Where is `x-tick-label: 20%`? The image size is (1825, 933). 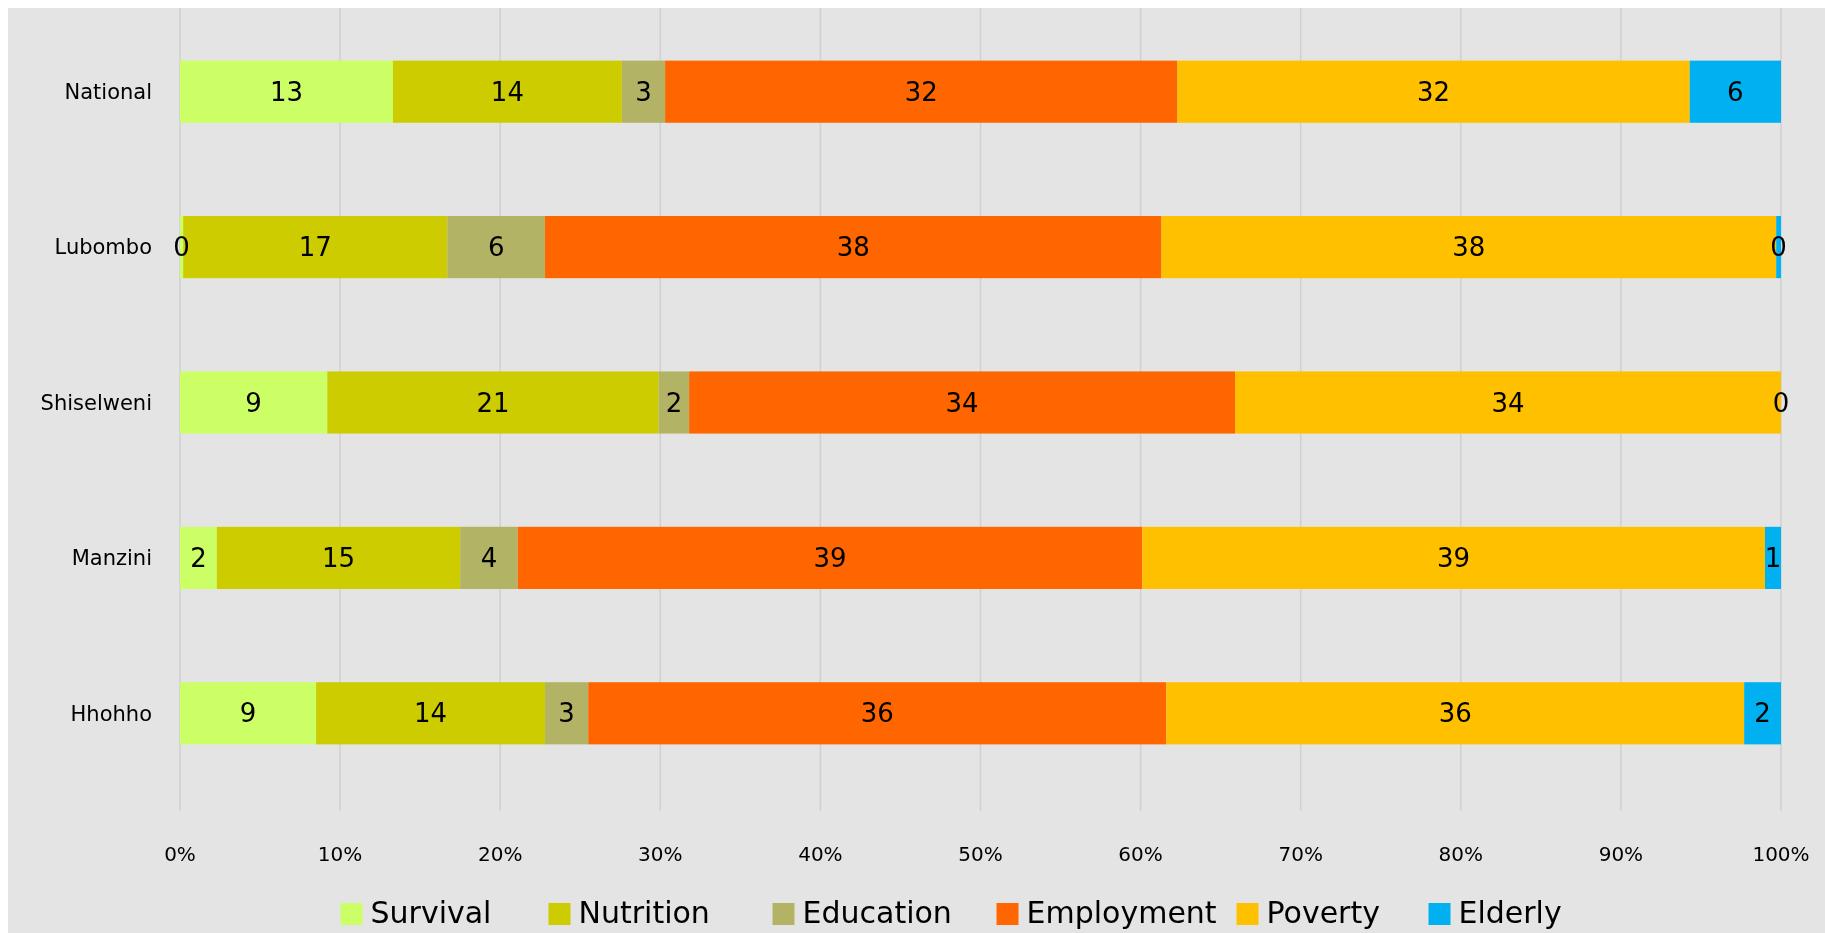
x-tick-label: 20% is located at coordinates (500, 854).